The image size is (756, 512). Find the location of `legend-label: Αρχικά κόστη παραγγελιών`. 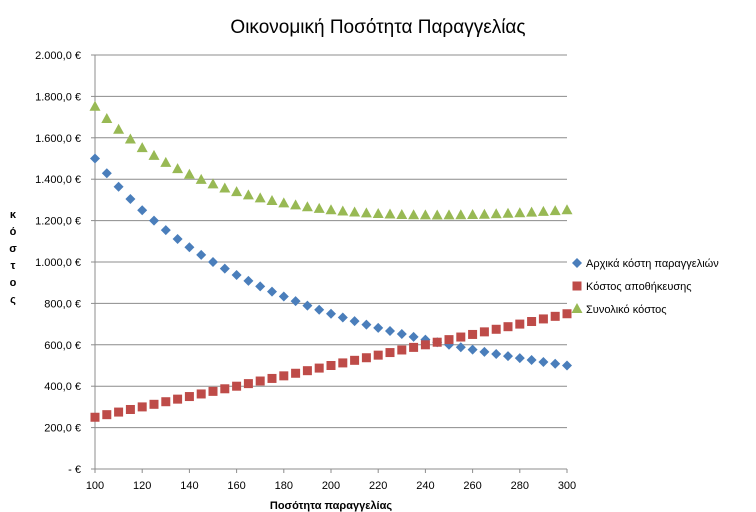

legend-label: Αρχικά κόστη παραγγελιών is located at coordinates (652, 264).